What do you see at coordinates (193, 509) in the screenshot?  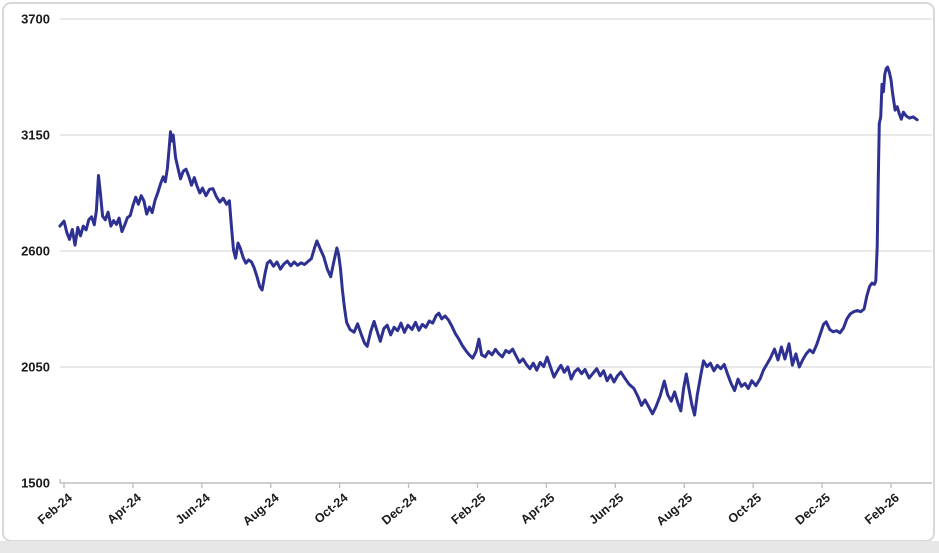 I see `x-tick-label: Jun-24` at bounding box center [193, 509].